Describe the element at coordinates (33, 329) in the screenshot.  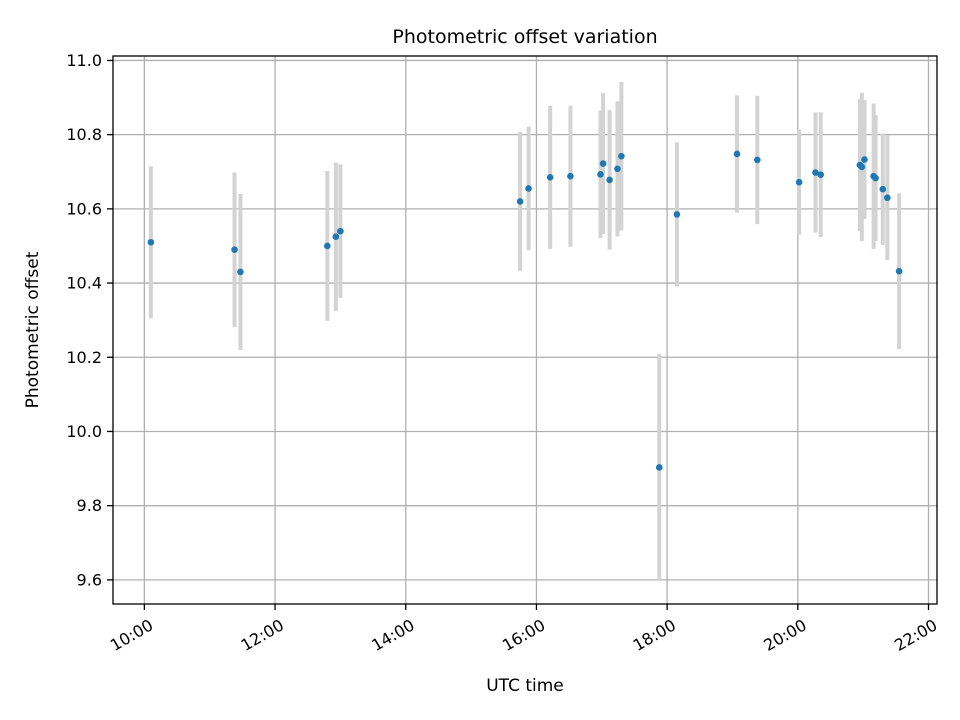
I see `y-axis-label: Photometric offset` at that location.